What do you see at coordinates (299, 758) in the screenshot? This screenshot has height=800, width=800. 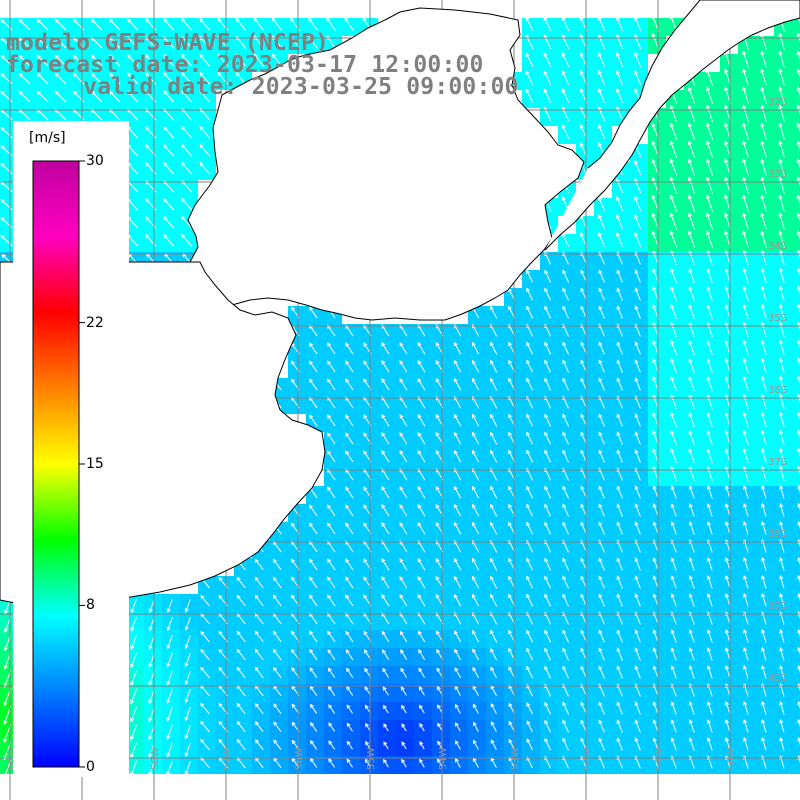 I see `lon-label: 56W` at bounding box center [299, 758].